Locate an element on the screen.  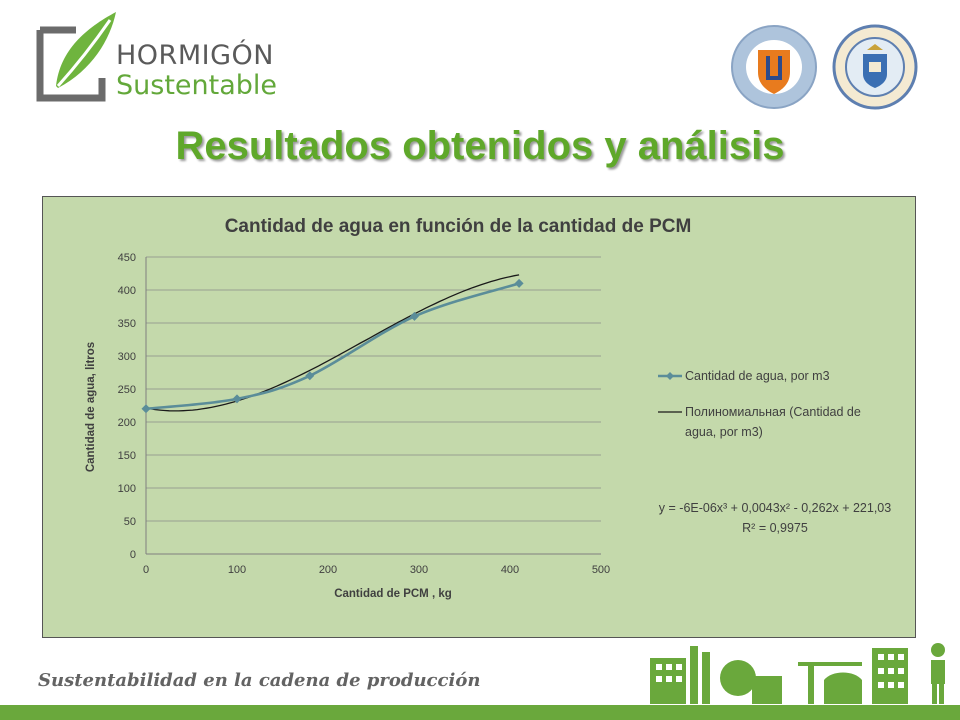
y-axis-title: Cantidad de agua, litros is located at coordinates (91, 407).